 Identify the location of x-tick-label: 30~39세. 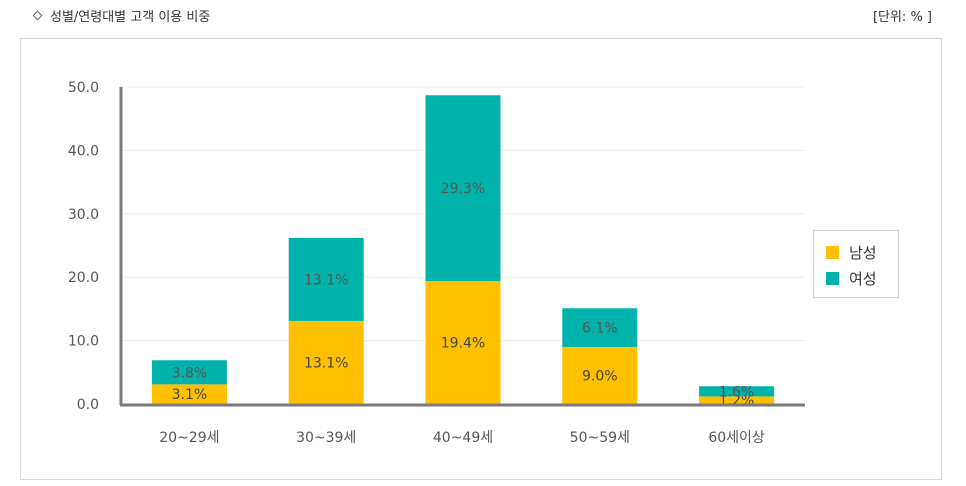
(326, 438).